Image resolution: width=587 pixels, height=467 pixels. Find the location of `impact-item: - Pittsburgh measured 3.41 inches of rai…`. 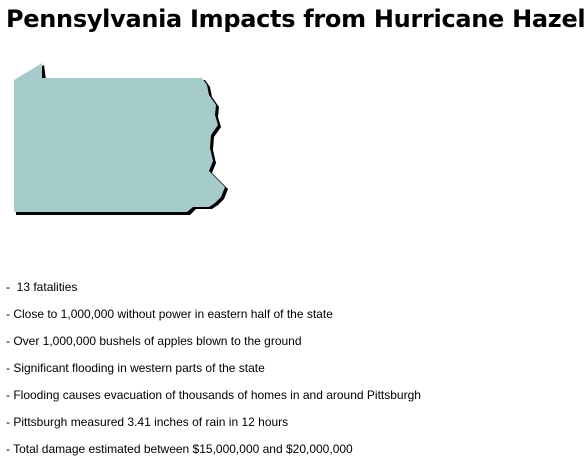

impact-item: - Pittsburgh measured 3.41 inches of rai… is located at coordinates (147, 422).